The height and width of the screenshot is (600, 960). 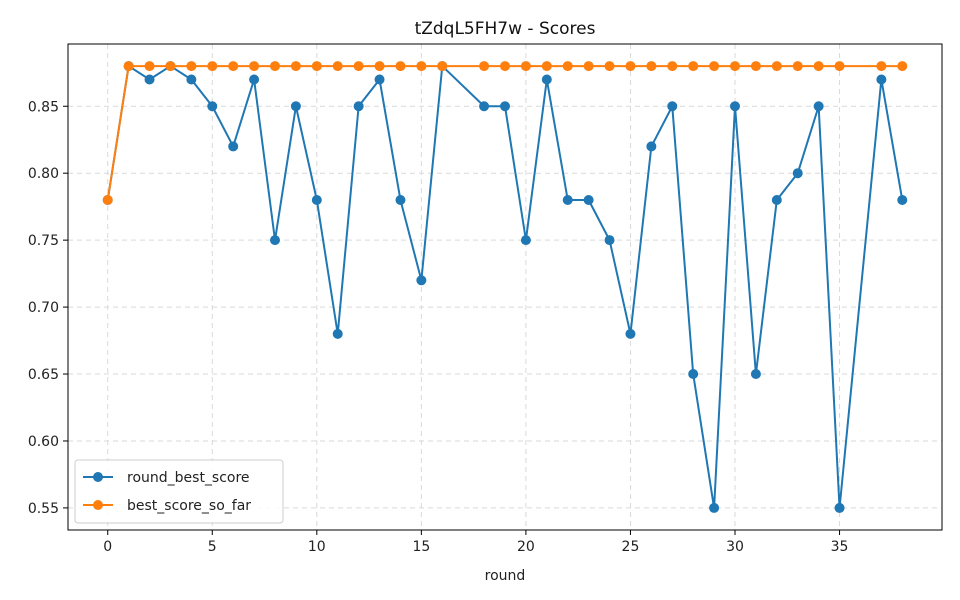 What do you see at coordinates (735, 547) in the screenshot?
I see `x-tick-label: 30` at bounding box center [735, 547].